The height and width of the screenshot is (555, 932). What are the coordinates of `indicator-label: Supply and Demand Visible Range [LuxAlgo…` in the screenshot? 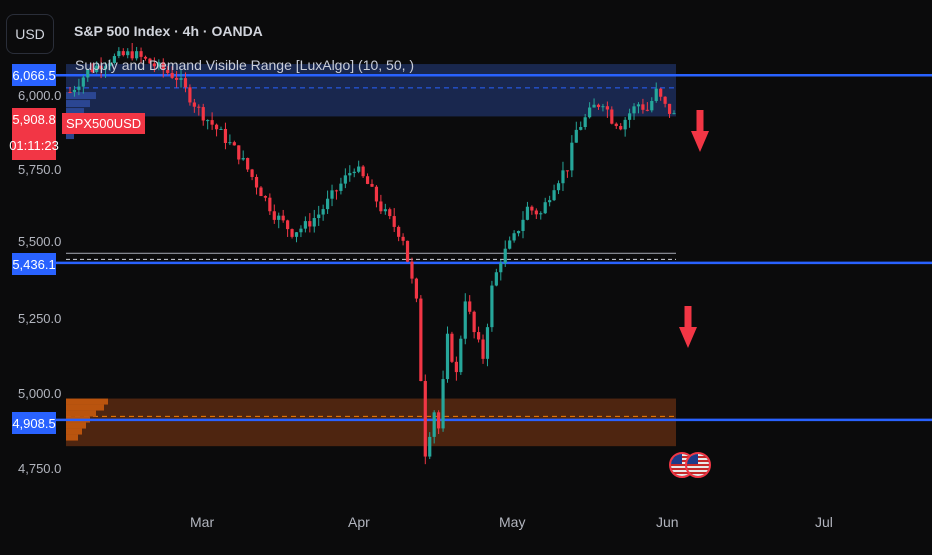 It's located at (245, 65).